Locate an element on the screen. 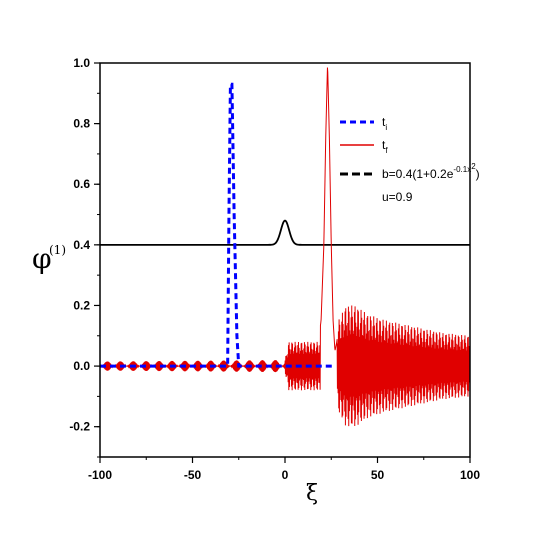 This screenshot has width=545, height=545. x-axis-label: ξ is located at coordinates (312, 493).